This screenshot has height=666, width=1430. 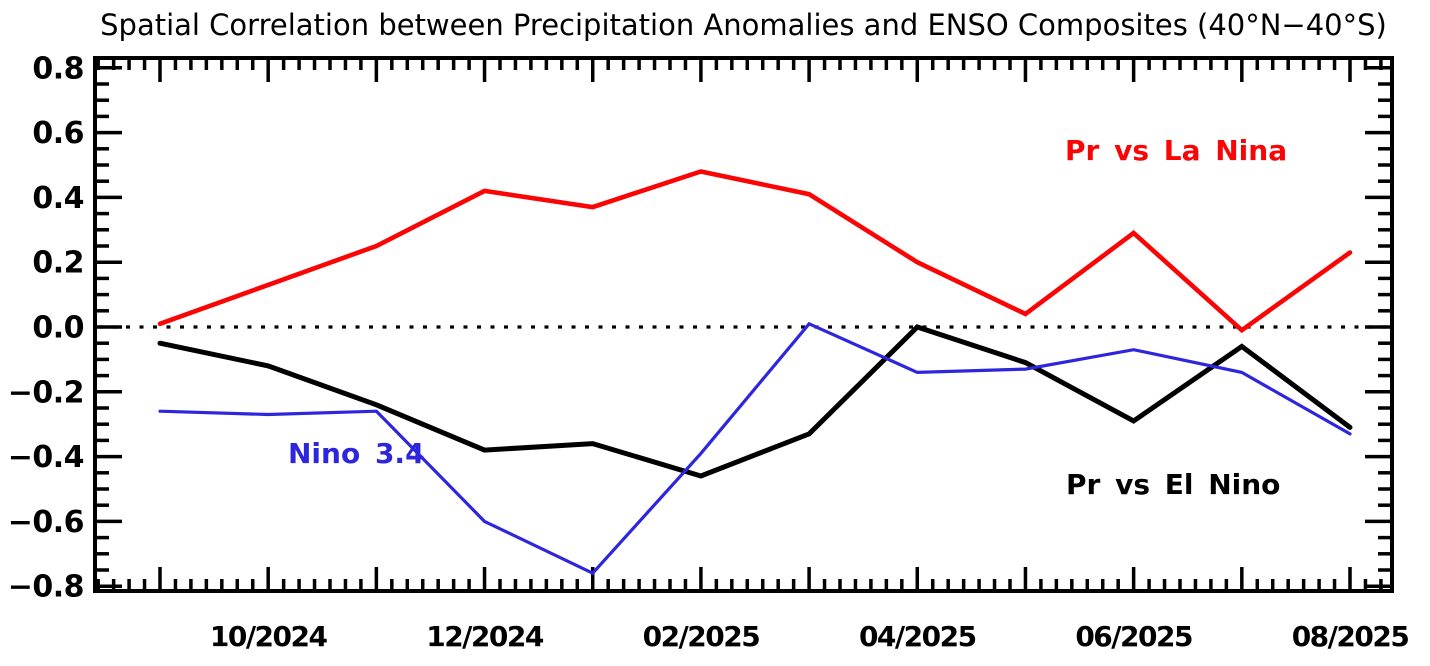 What do you see at coordinates (356, 453) in the screenshot?
I see `legend-label-nino-3-4: Nino 3.4` at bounding box center [356, 453].